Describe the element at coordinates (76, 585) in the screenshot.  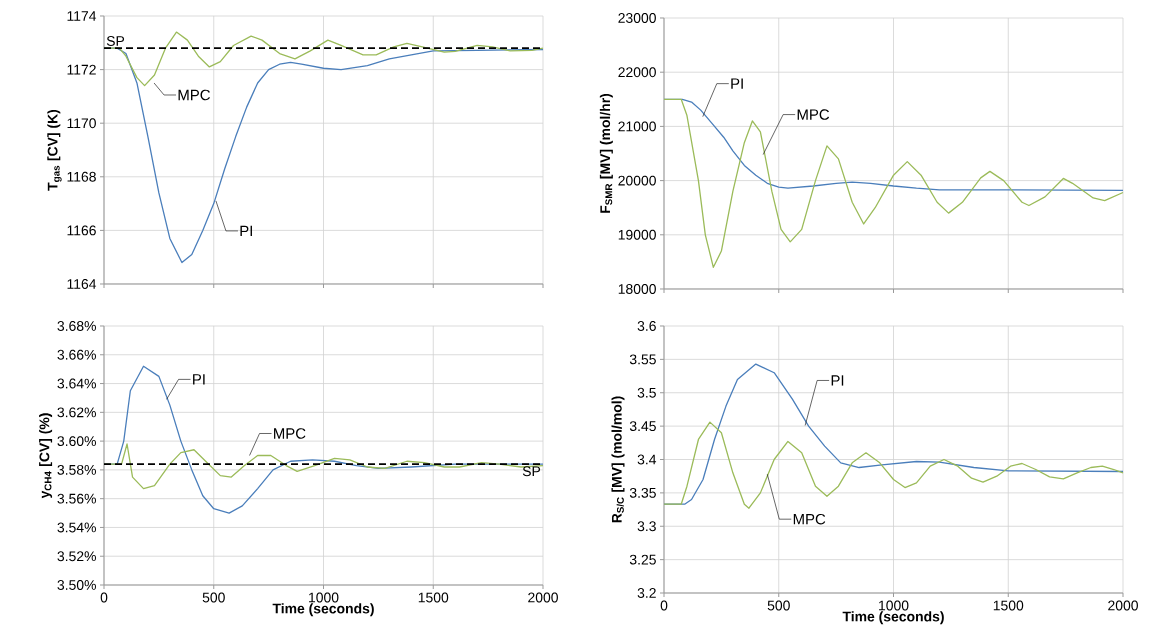
I see `y-tick-label: 3.50%` at that location.